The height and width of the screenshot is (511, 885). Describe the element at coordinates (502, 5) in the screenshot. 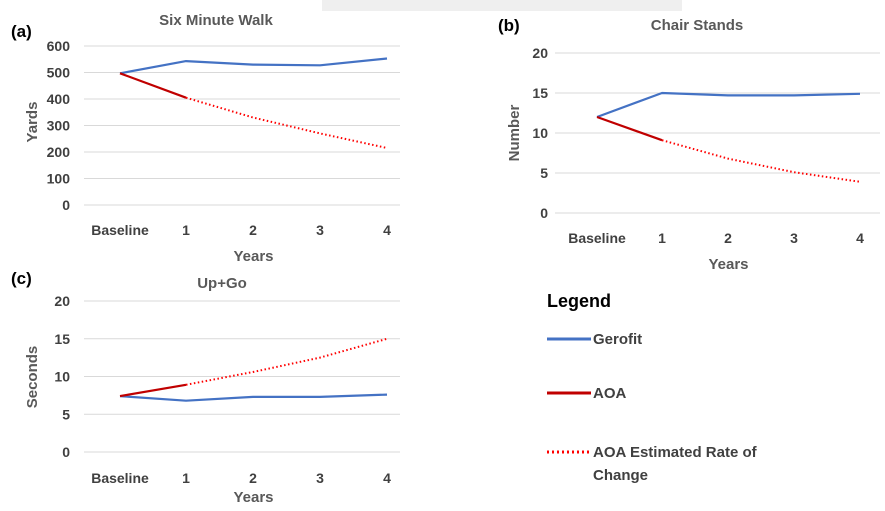

I see `top-banner-fragment` at that location.